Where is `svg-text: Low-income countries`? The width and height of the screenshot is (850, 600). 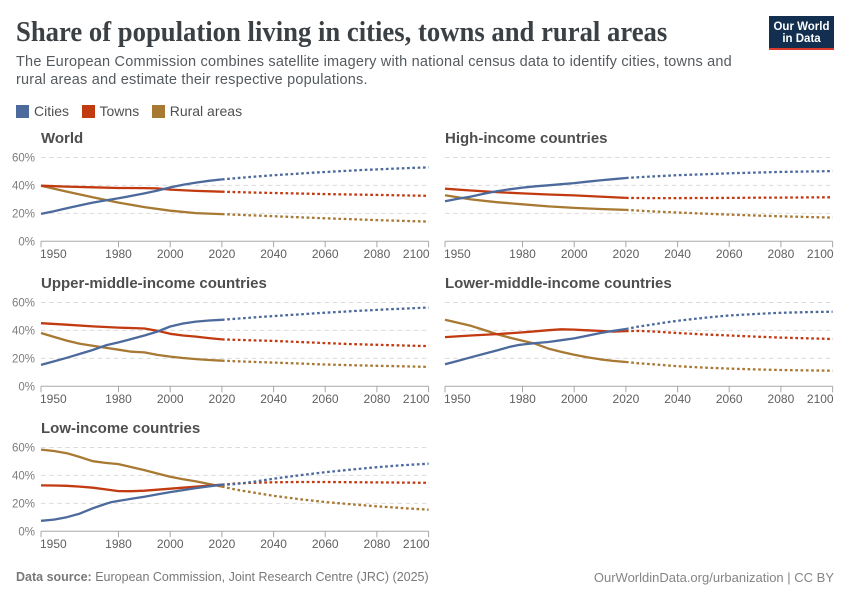 svg-text: Low-income countries is located at coordinates (120, 428).